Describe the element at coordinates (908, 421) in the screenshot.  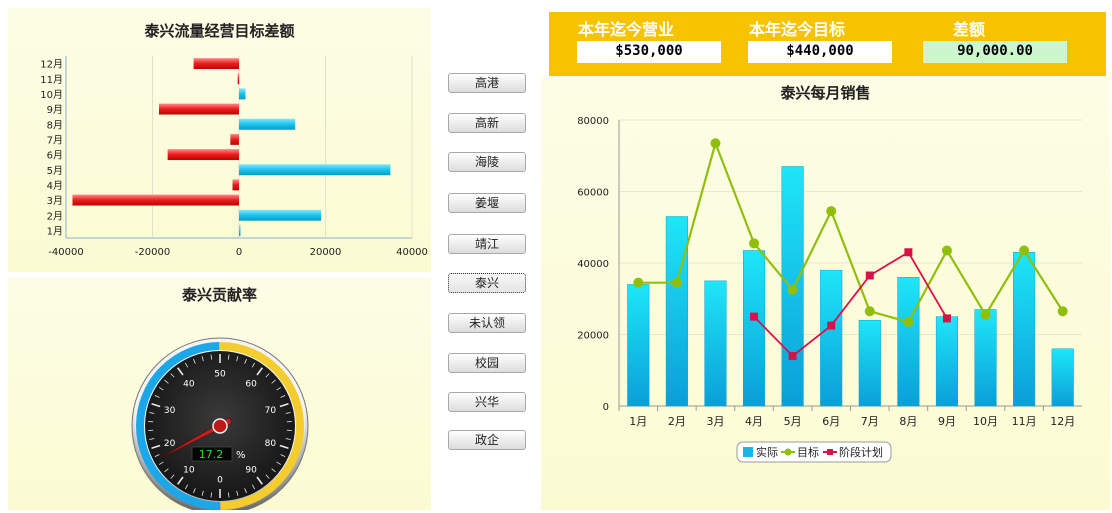
I see `x-tick-label: 8月` at that location.